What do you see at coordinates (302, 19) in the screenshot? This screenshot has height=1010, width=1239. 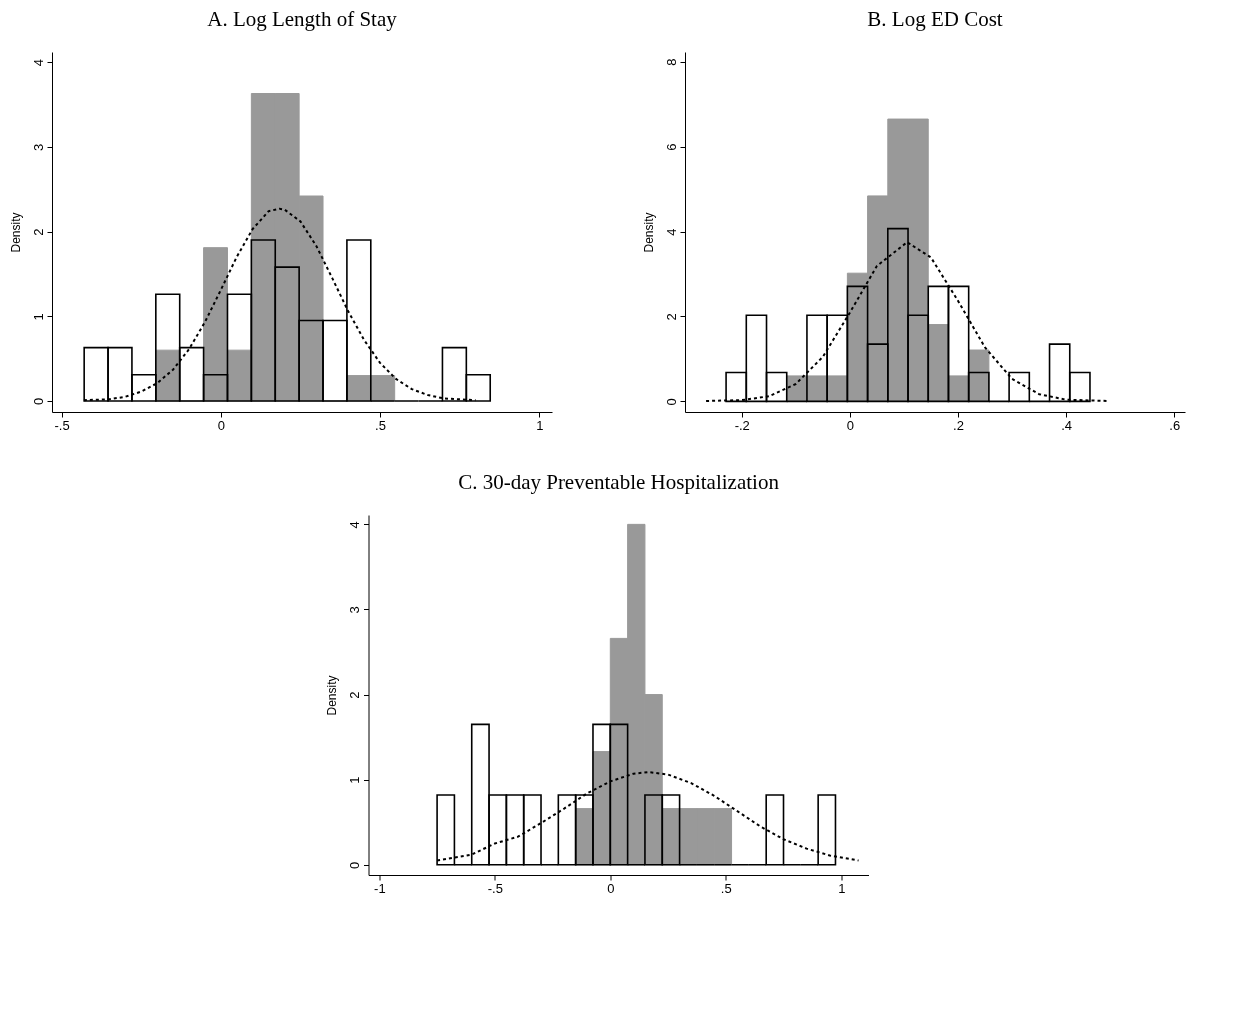 I see `chart-title: A. Log Length of Stay` at bounding box center [302, 19].